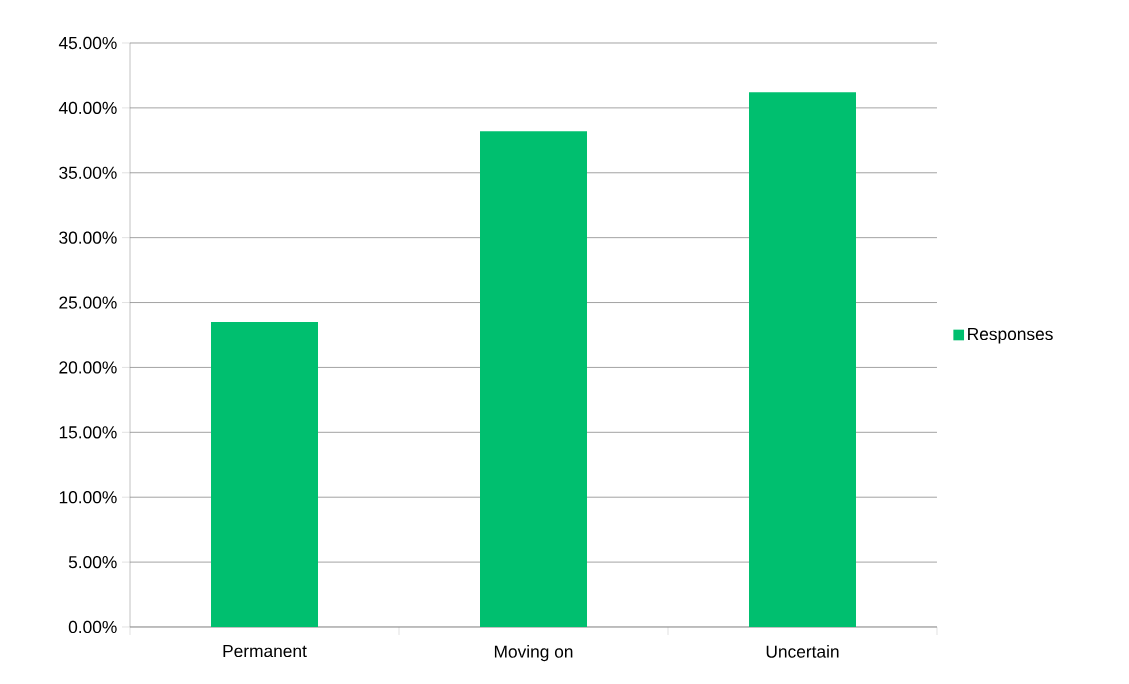  Describe the element at coordinates (1010, 336) in the screenshot. I see `legend-label: Responses` at that location.